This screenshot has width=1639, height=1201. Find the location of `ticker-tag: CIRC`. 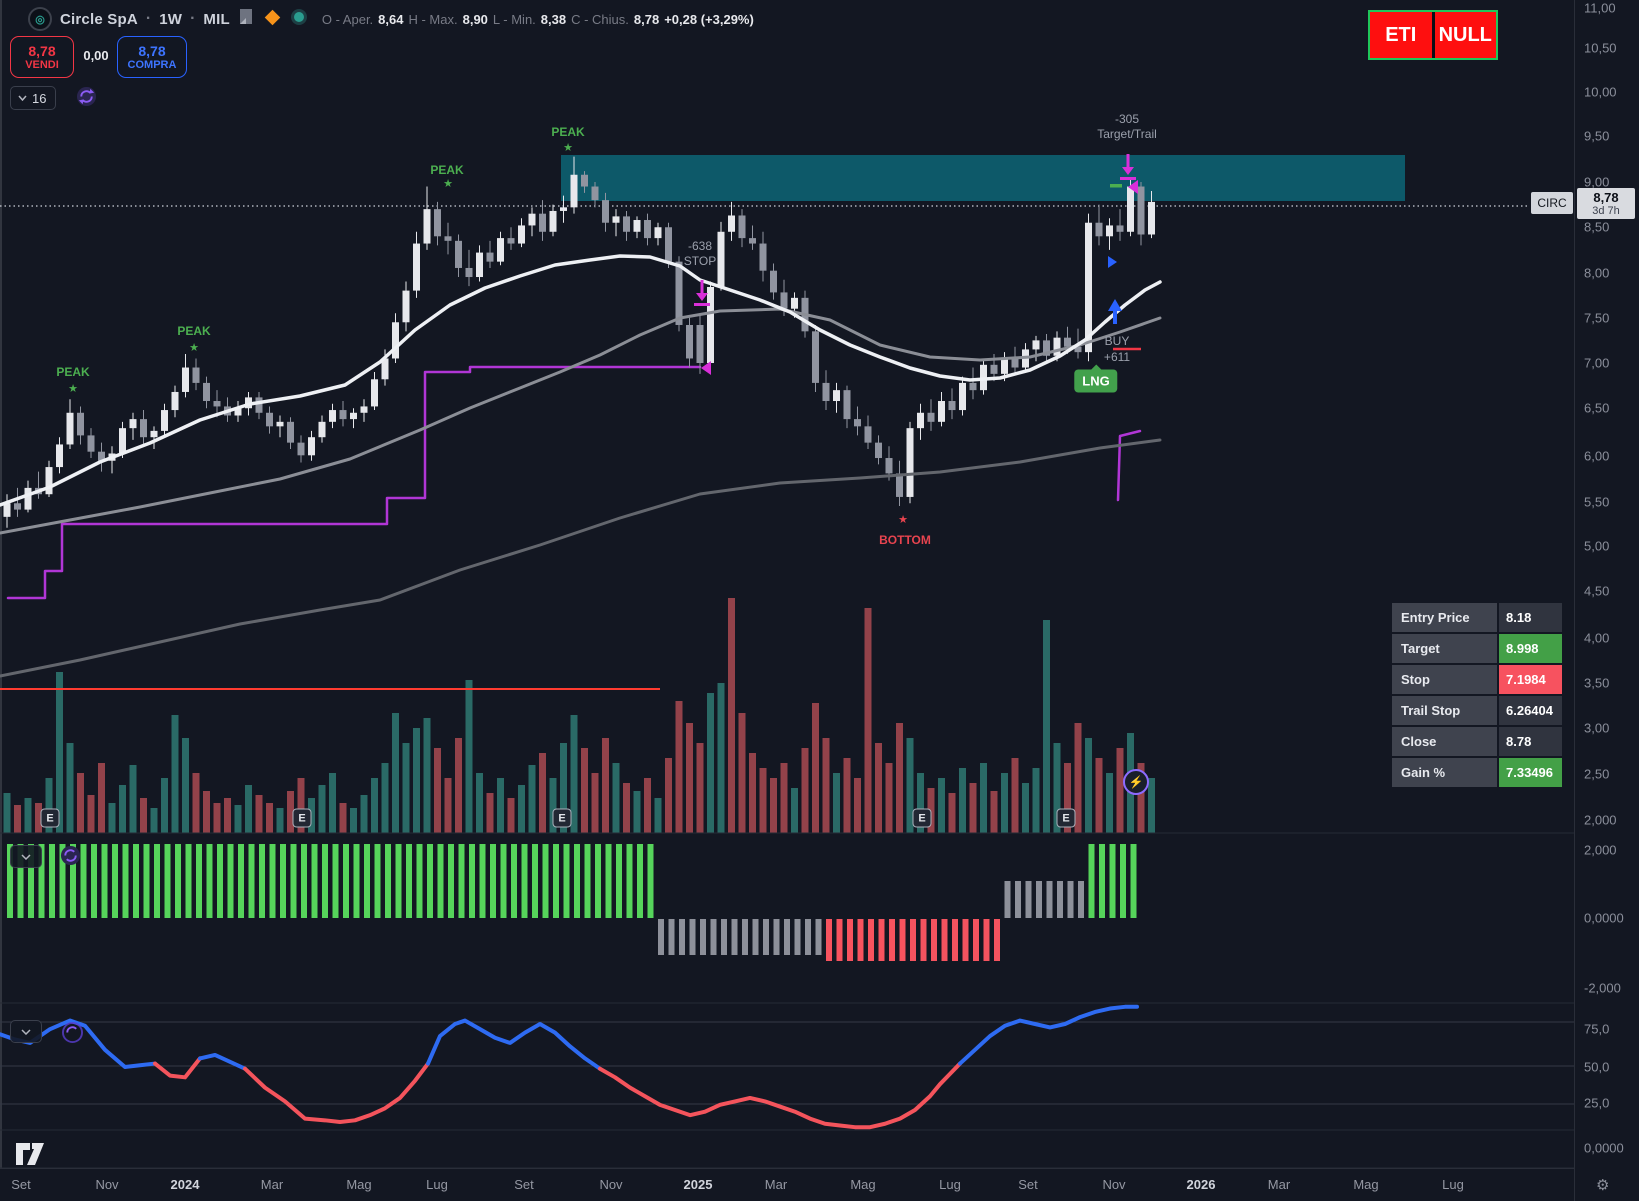

ticker-tag: CIRC is located at coordinates (1552, 203).